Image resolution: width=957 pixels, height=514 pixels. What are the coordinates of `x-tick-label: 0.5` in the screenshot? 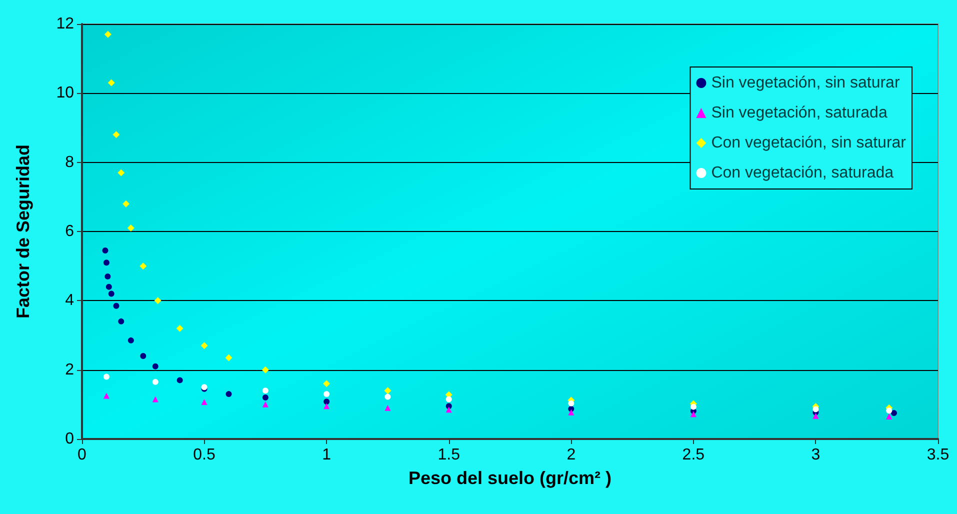 It's located at (204, 455).